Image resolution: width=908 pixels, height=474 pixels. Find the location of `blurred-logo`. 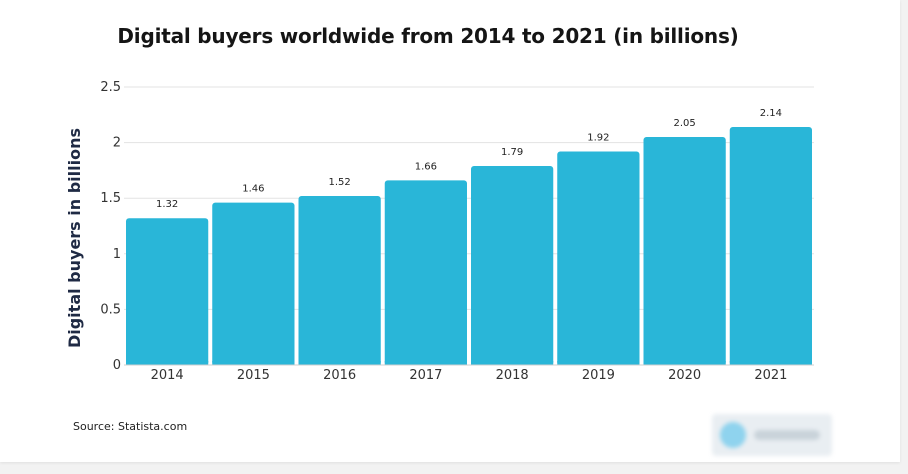

blurred-logo is located at coordinates (772, 435).